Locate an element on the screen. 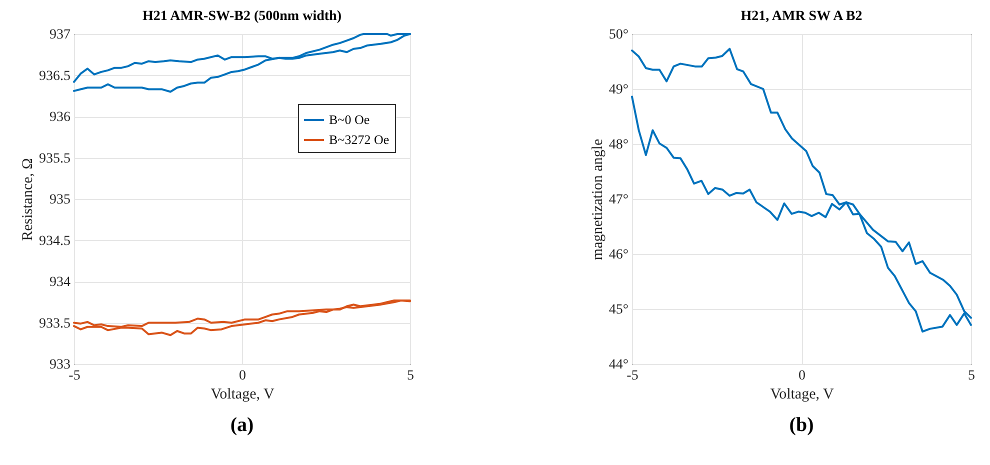  chart-title: H21, AMR SW A B2 is located at coordinates (801, 16).